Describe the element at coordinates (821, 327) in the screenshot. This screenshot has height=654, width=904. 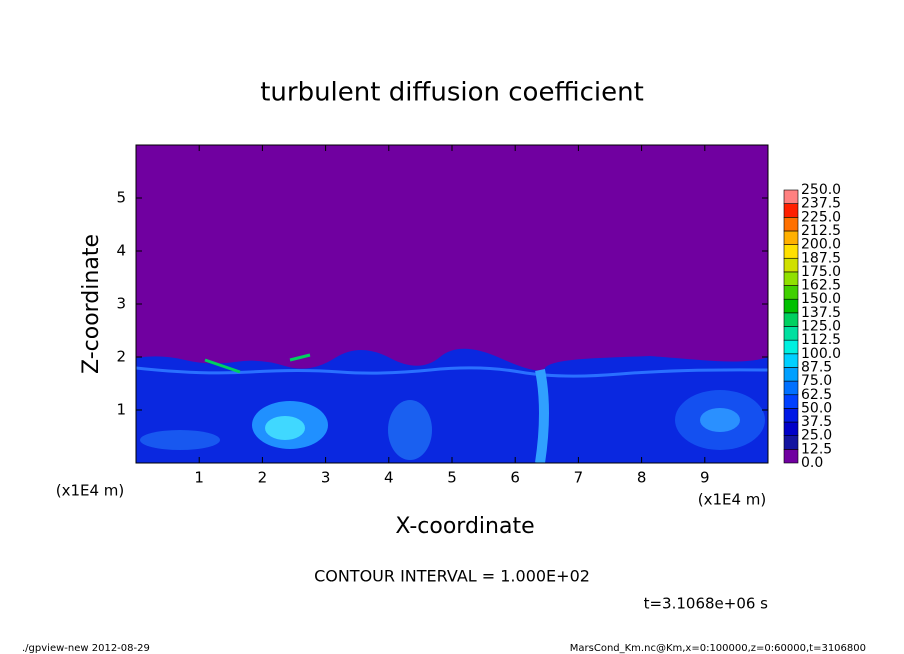
I see `colorbar-label: 125.0` at that location.